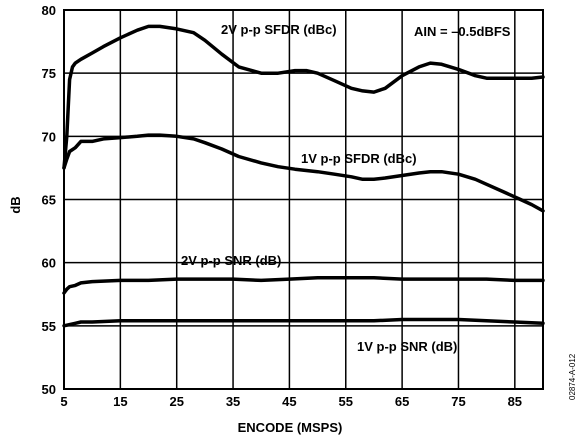 The image size is (580, 439). What do you see at coordinates (49, 263) in the screenshot?
I see `y-tick-label: 60` at bounding box center [49, 263].